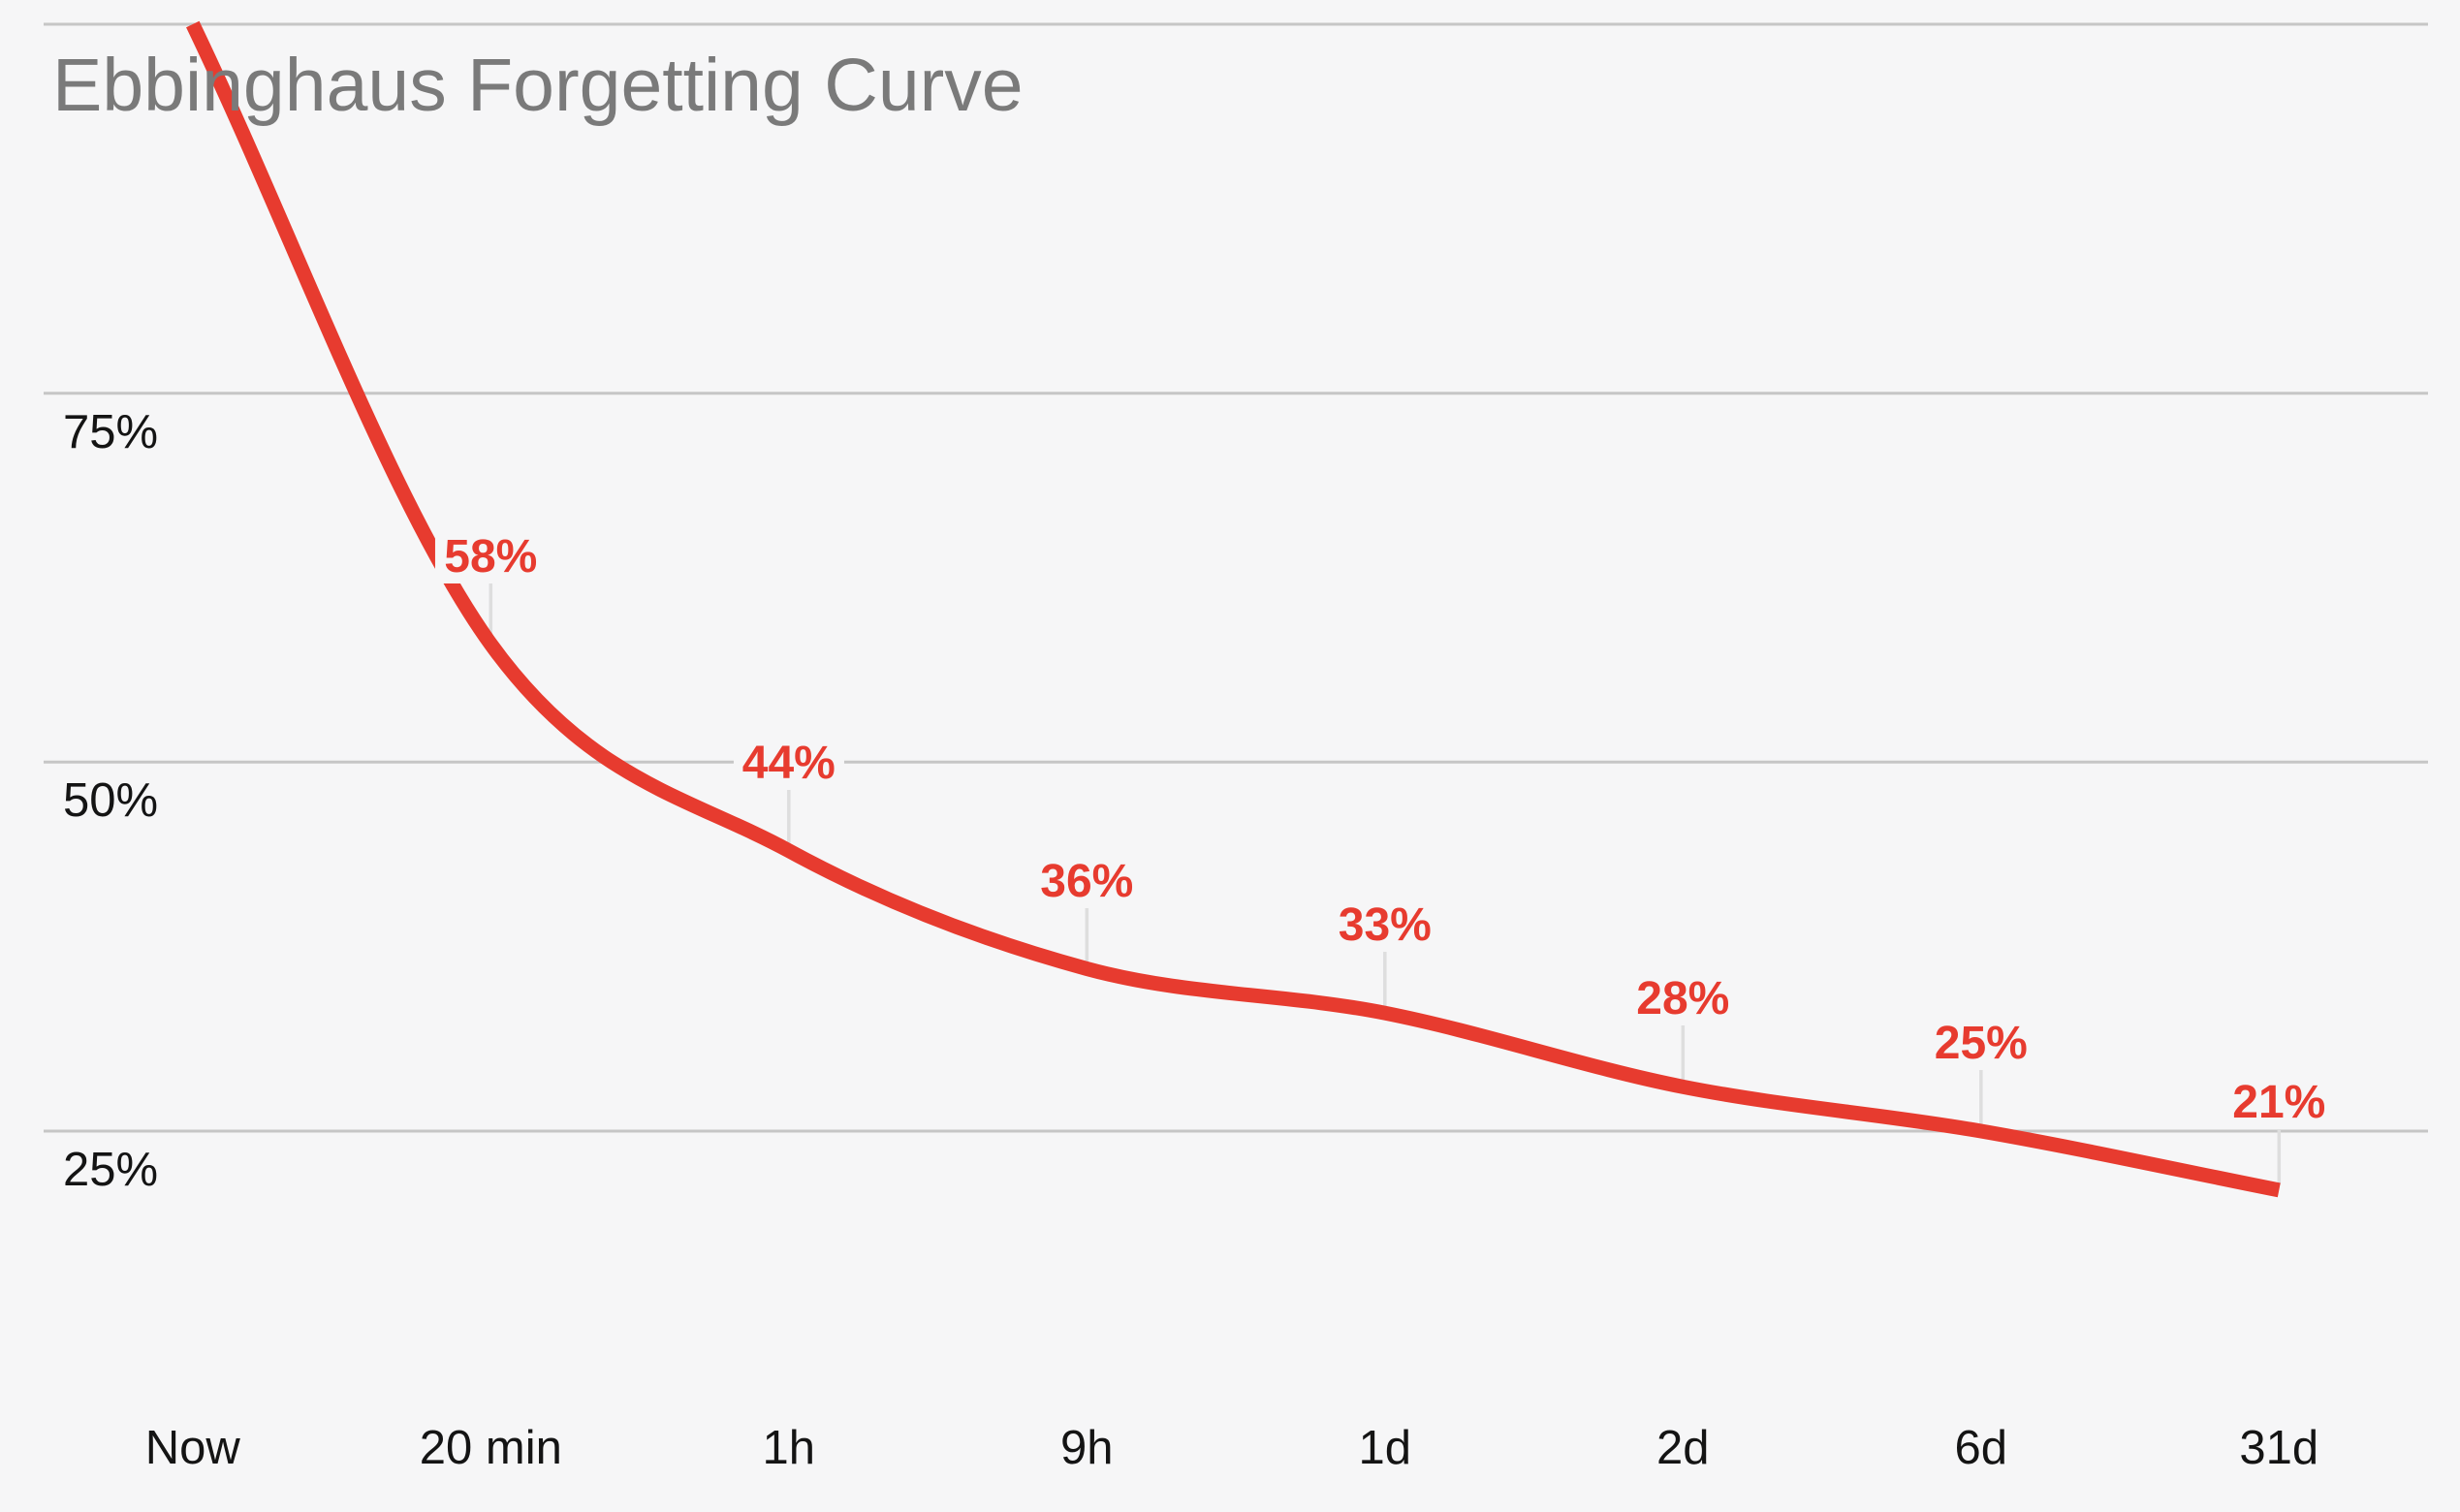 The image size is (2460, 1512). Describe the element at coordinates (789, 1448) in the screenshot. I see `x-axis-label-1h: 1h` at that location.